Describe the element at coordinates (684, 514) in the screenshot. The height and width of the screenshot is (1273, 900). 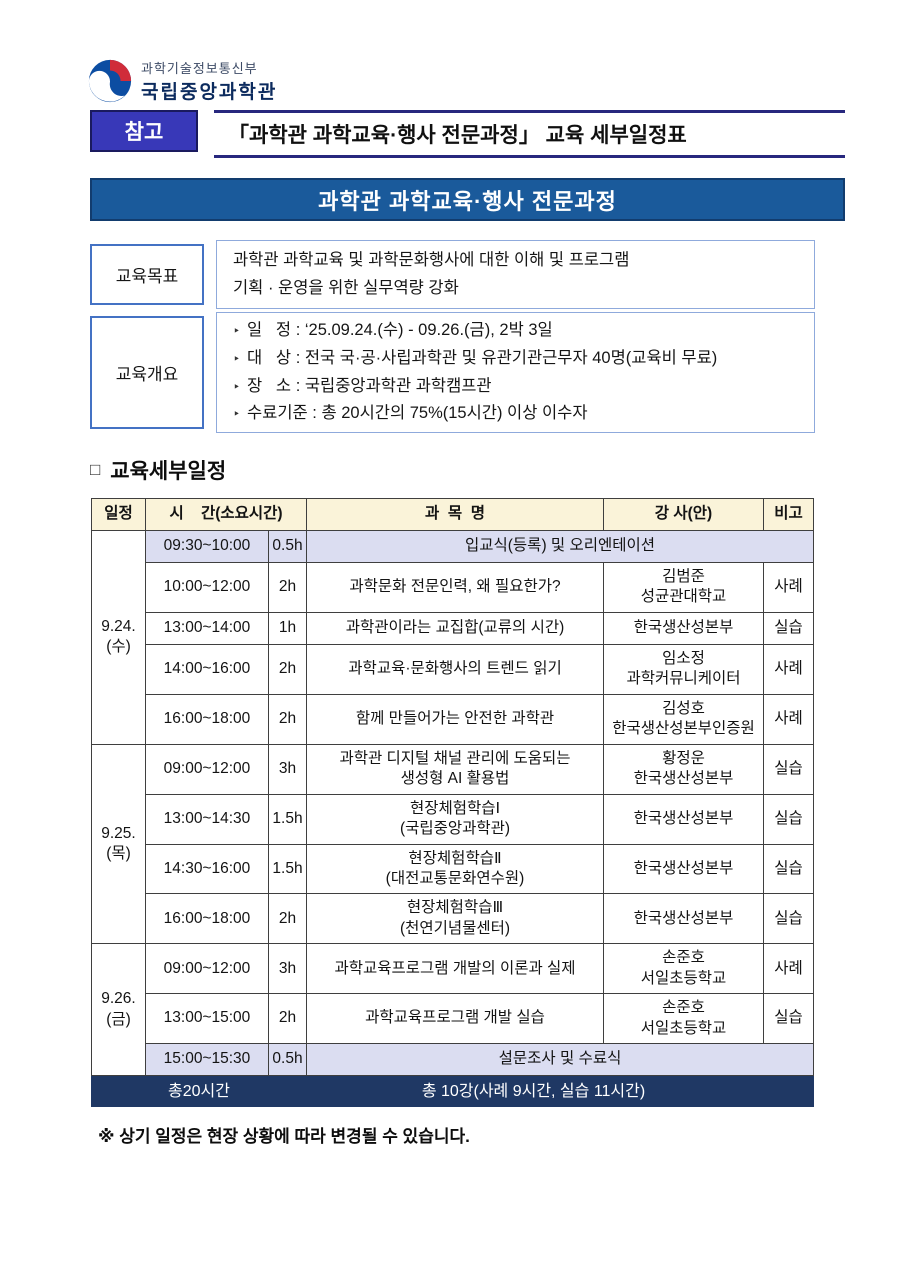
I see `column-header: 강 사(안)` at that location.